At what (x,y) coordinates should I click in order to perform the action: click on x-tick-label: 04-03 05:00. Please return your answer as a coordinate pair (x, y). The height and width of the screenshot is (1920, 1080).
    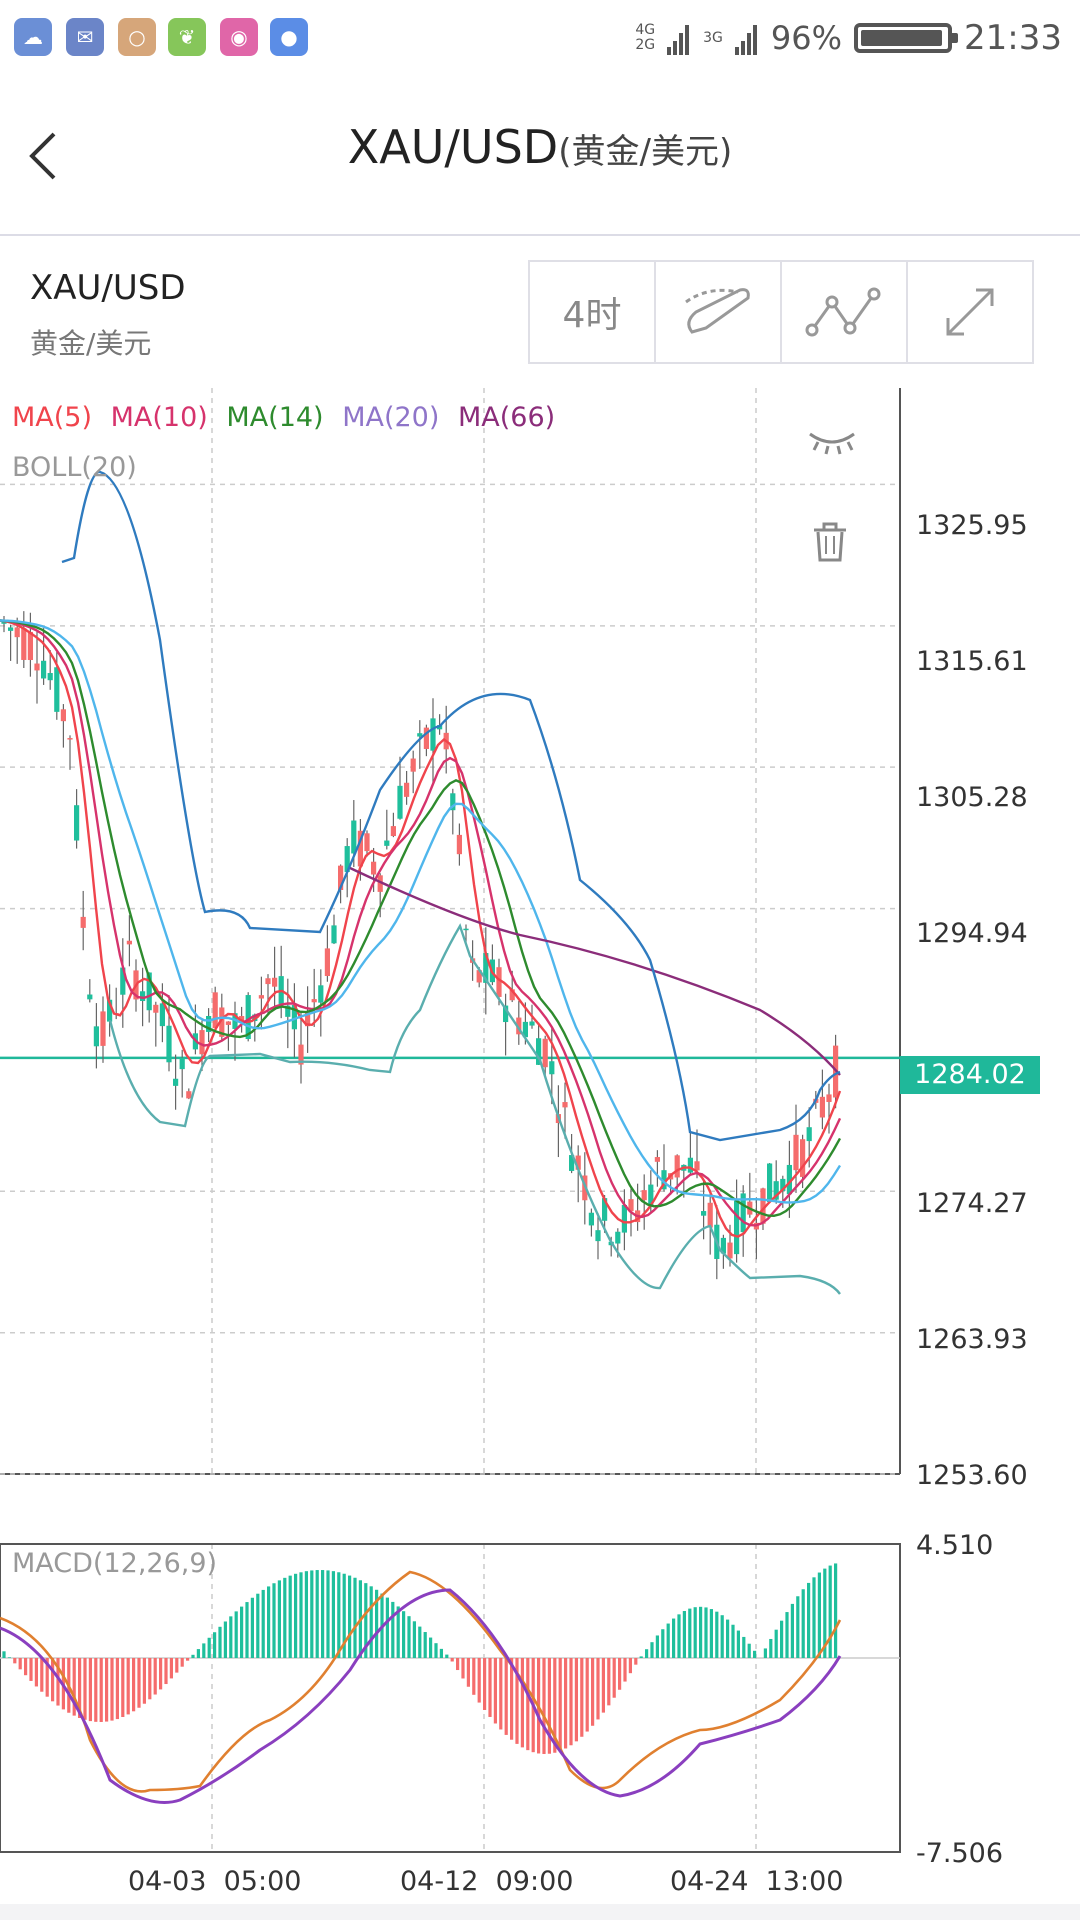
    Looking at the image, I should click on (215, 1881).